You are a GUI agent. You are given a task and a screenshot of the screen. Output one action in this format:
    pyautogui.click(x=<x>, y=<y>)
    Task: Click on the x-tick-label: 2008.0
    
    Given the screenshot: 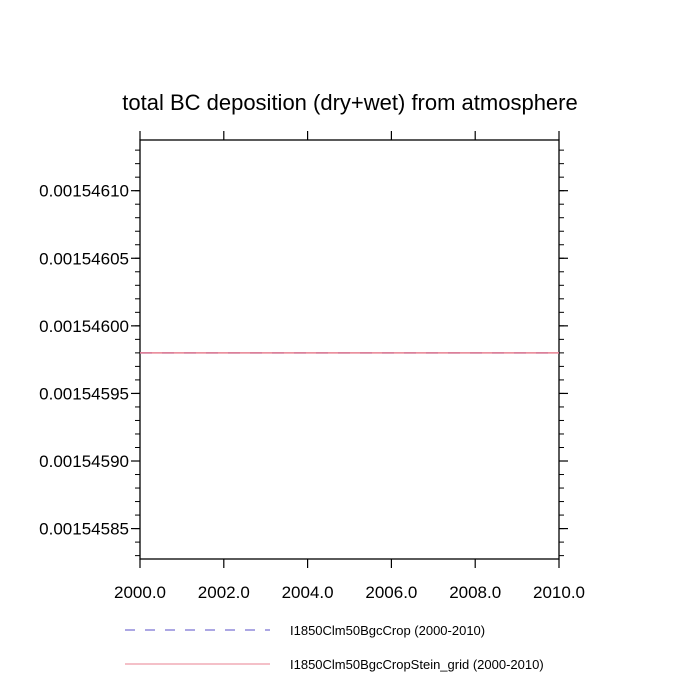 What is the action you would take?
    pyautogui.click(x=475, y=592)
    